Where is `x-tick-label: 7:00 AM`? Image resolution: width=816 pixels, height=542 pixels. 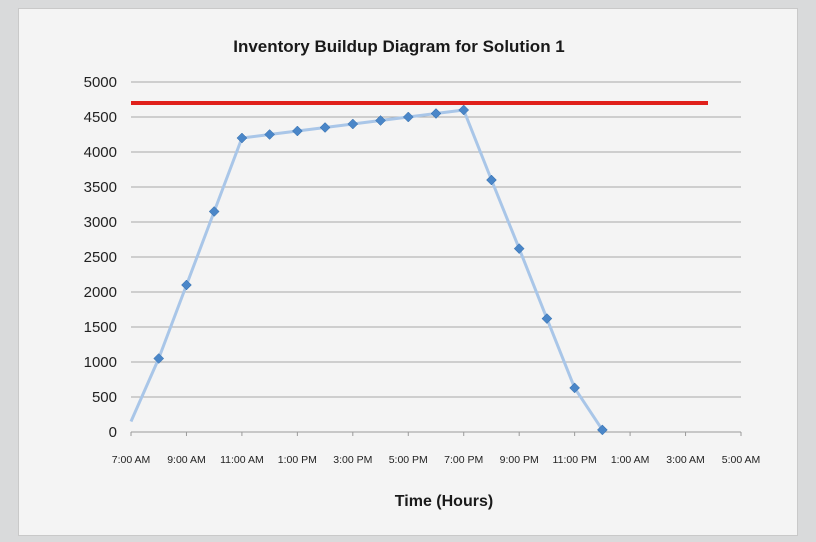
x-tick-label: 7:00 AM is located at coordinates (131, 460).